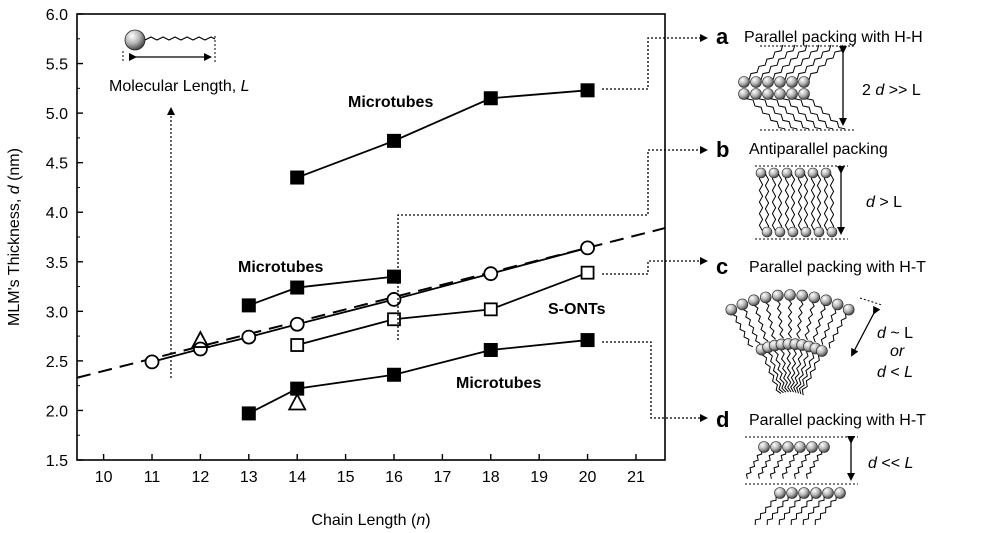  I want to click on panel-d-title: Parallel packing with H-T, so click(837, 420).